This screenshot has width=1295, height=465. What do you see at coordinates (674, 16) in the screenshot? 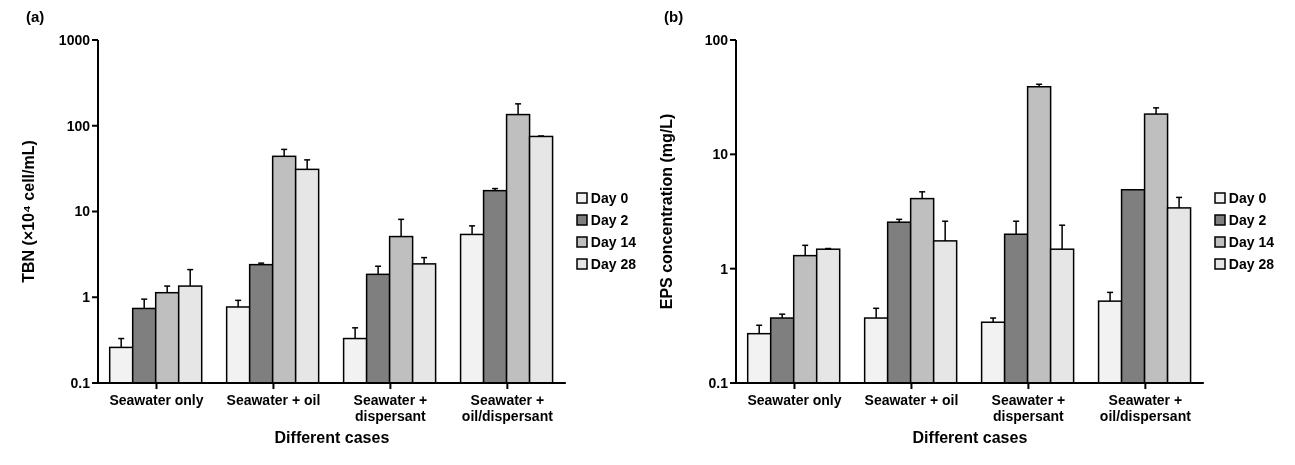
I see `chart-title: (b)` at bounding box center [674, 16].